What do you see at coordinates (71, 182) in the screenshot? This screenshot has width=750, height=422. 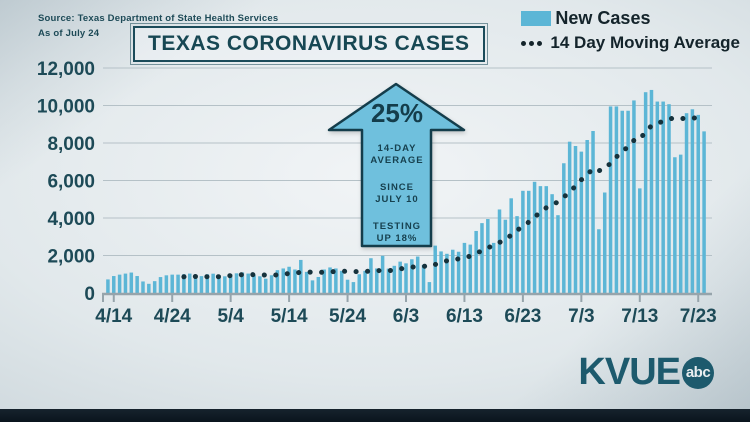 I see `y-axis-tick-label: 6,000` at bounding box center [71, 182].